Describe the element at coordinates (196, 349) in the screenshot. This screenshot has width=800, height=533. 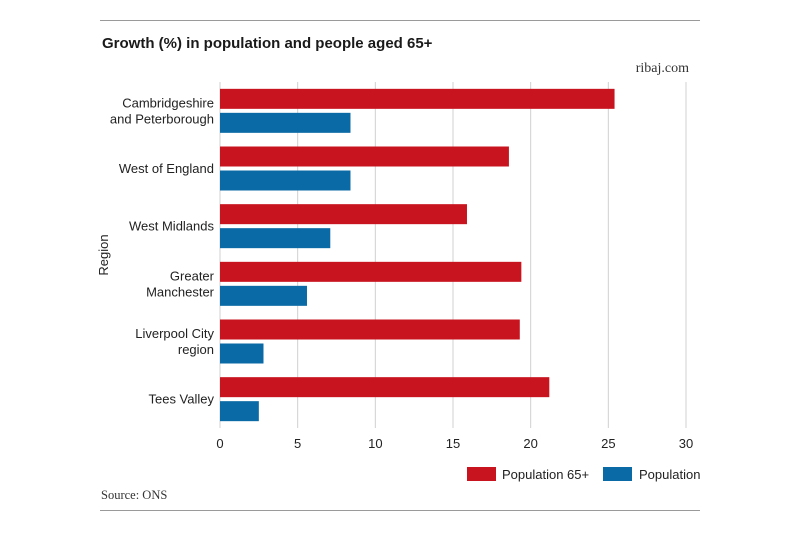
I see `category-label-line: region` at that location.